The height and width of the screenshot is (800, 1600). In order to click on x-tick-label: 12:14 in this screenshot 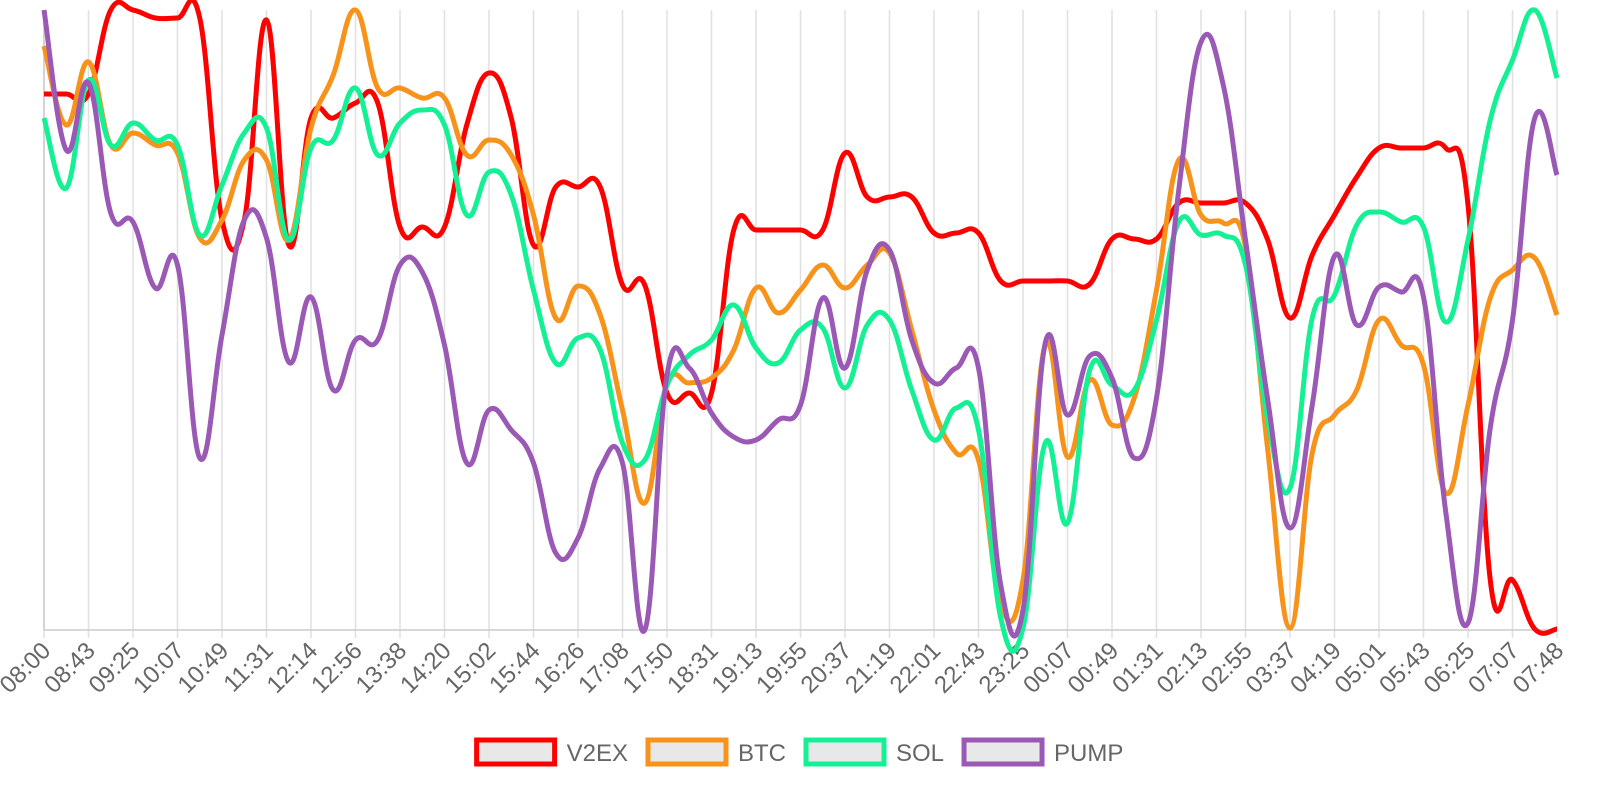, I will do `click(293, 668)`.